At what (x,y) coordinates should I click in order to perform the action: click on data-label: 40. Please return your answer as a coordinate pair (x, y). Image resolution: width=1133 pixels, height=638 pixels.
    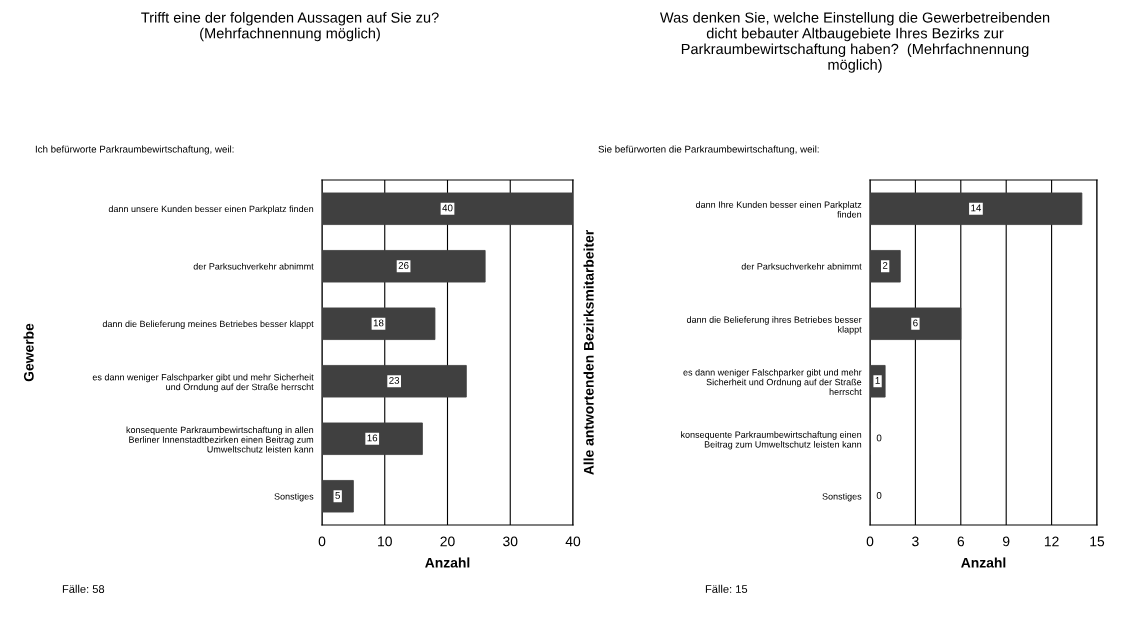
    Looking at the image, I should click on (447, 208).